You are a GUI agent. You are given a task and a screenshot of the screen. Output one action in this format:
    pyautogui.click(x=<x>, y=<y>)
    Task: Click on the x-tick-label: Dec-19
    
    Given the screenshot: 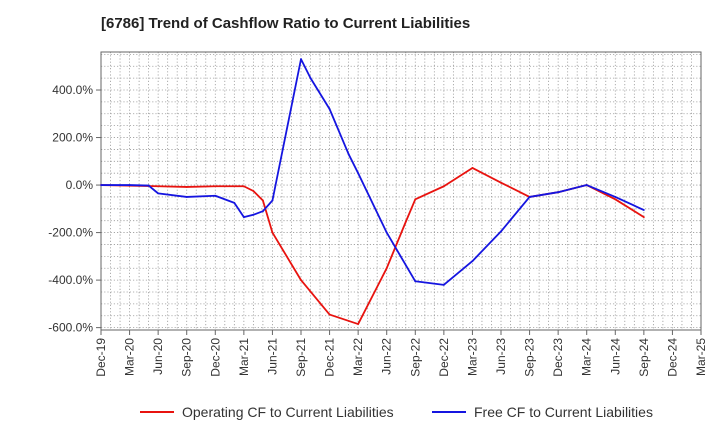 What is the action you would take?
    pyautogui.click(x=101, y=357)
    